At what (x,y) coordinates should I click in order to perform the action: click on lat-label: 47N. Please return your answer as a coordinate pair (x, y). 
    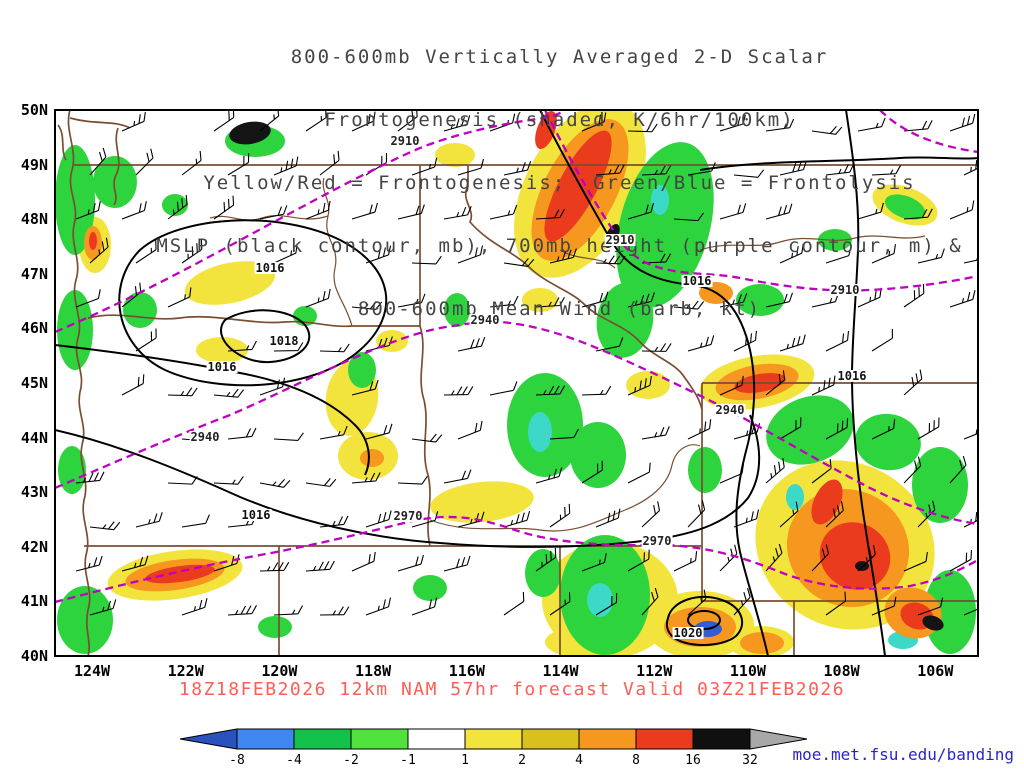
    Looking at the image, I should click on (34, 273).